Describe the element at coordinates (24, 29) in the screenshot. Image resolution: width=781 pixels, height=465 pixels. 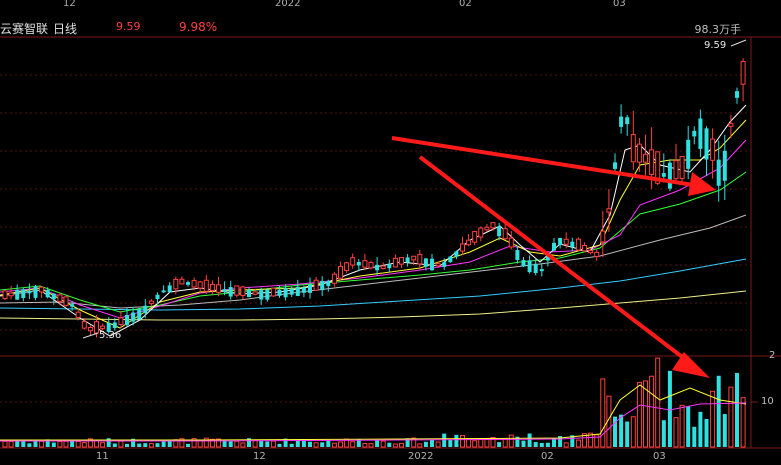
I see `stock-name: 云赛智联` at that location.